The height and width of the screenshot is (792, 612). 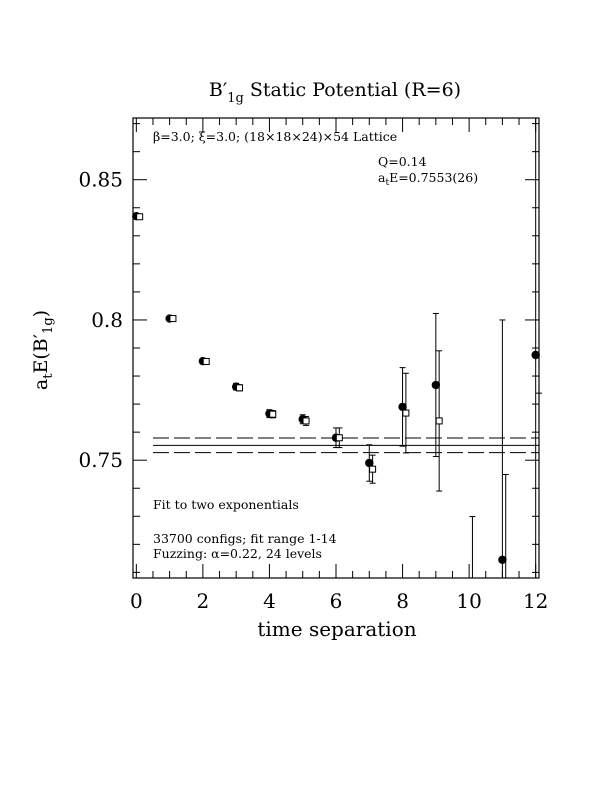 I want to click on x-tick-label: 10, so click(x=468, y=601).